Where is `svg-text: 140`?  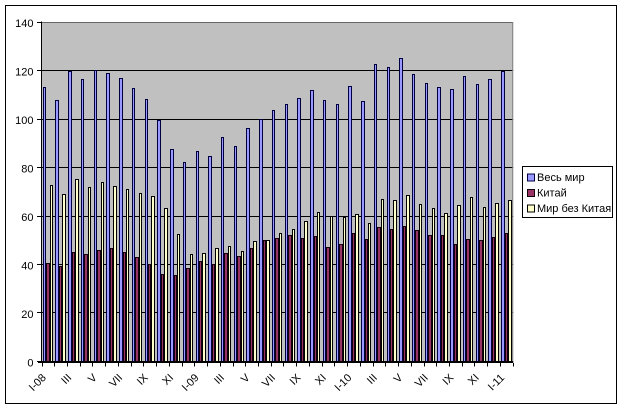 svg-text: 140 is located at coordinates (24, 24).